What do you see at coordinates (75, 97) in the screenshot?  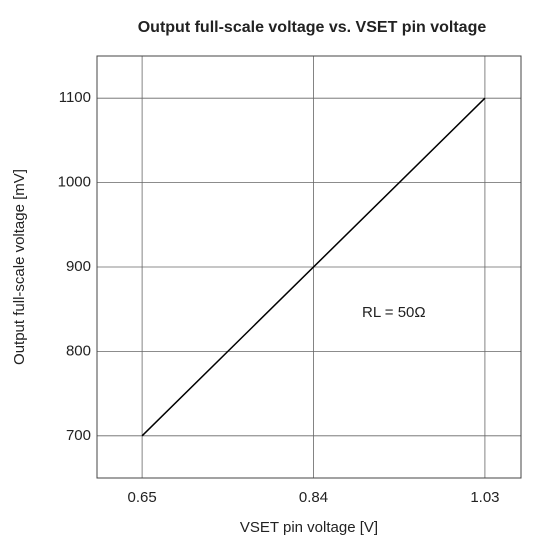 I see `y-tick-label: 1100` at bounding box center [75, 97].